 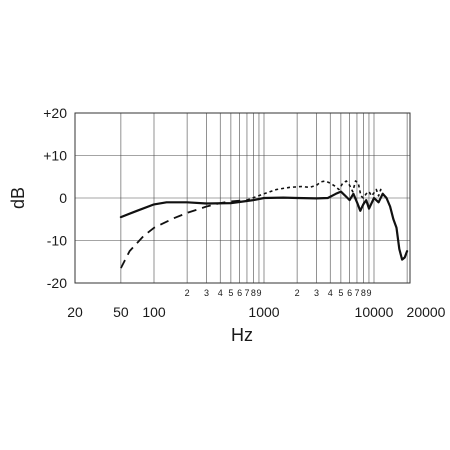 What do you see at coordinates (154, 312) in the screenshot?
I see `x-tick-label: 100` at bounding box center [154, 312].